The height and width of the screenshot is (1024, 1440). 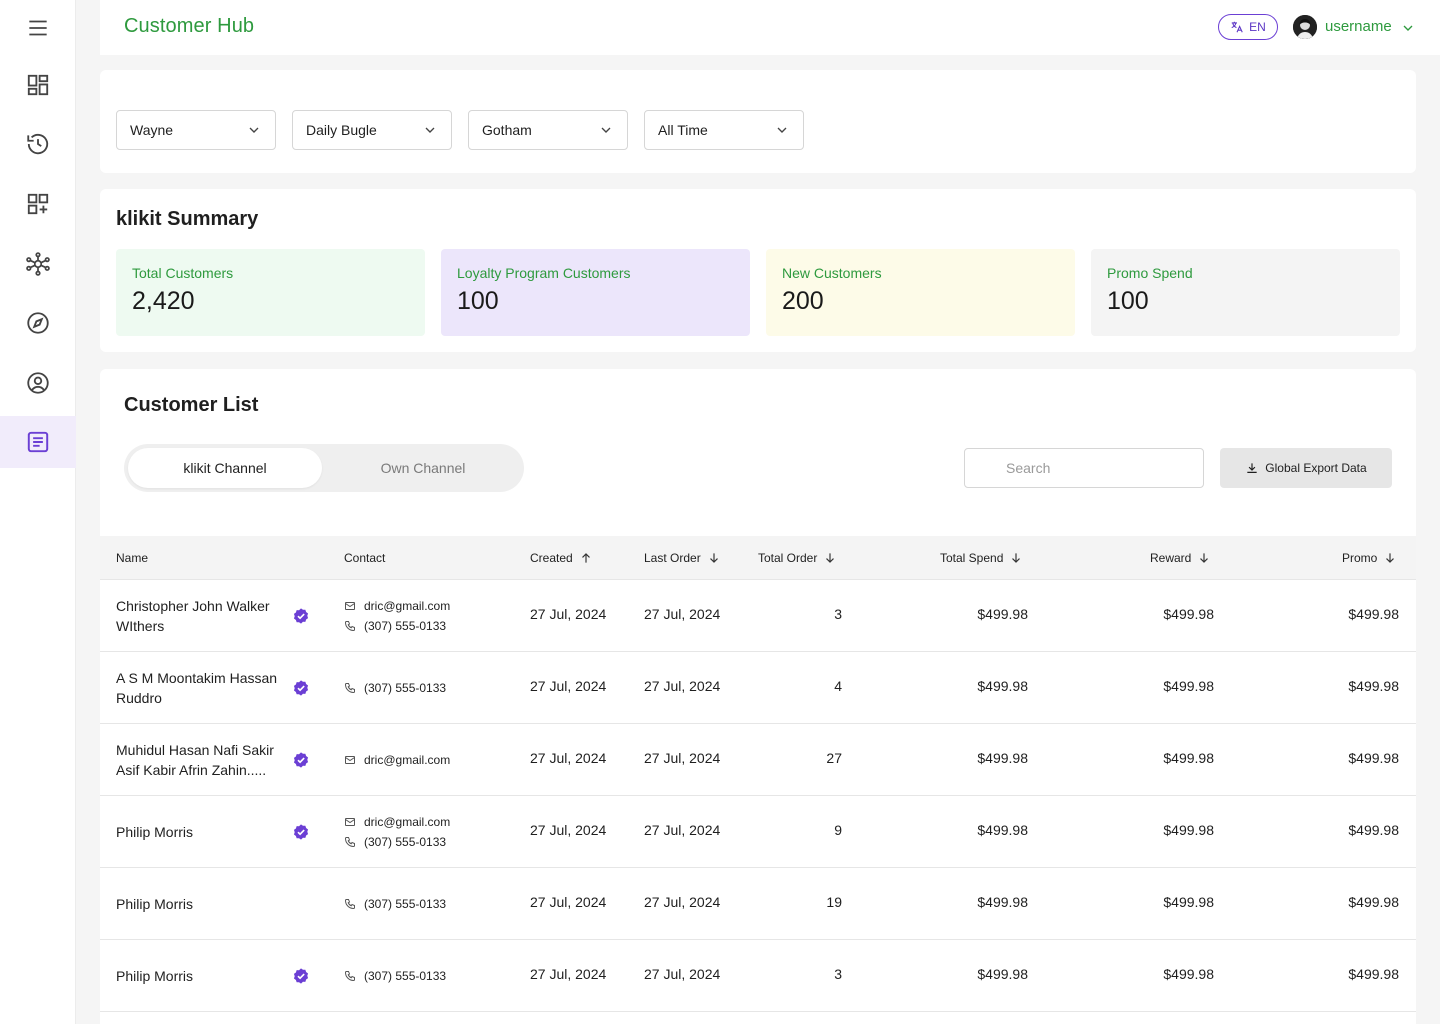 I want to click on stat-label: Total Customers, so click(x=183, y=273).